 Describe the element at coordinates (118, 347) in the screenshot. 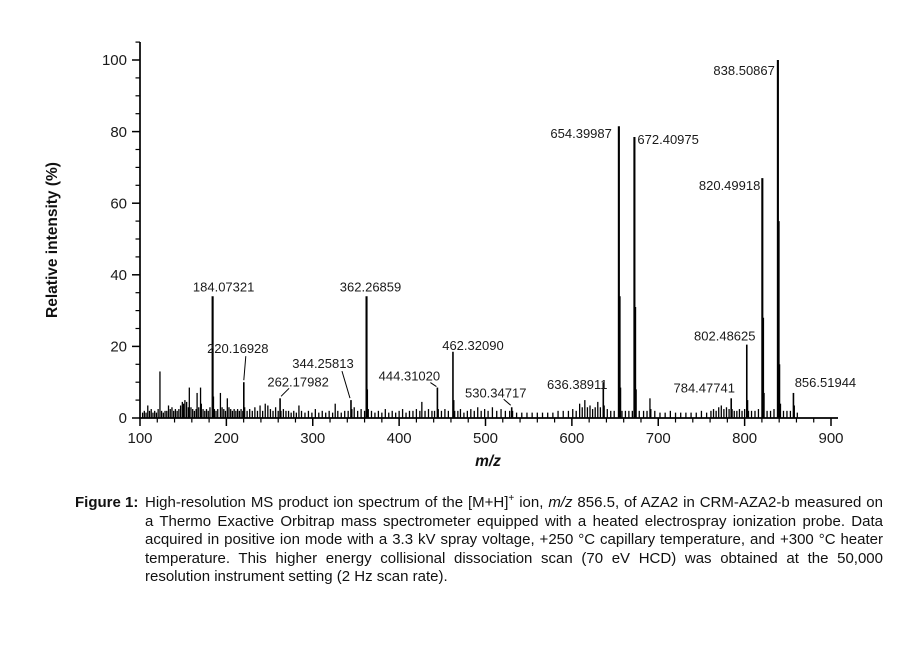

I see `y-tick-label: 20` at that location.